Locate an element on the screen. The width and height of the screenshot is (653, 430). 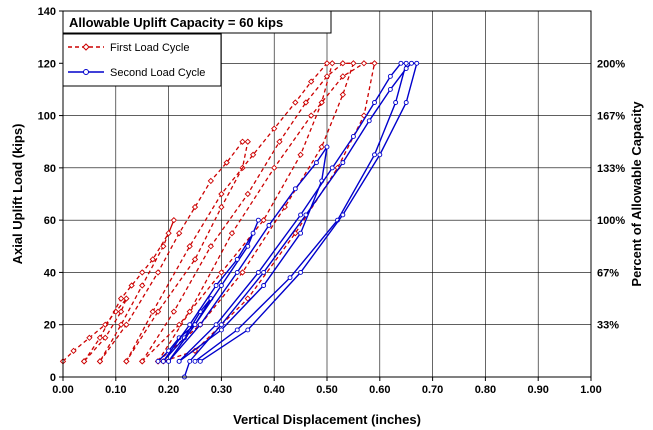
x-tick-label: 0.10 is located at coordinates (115, 390).